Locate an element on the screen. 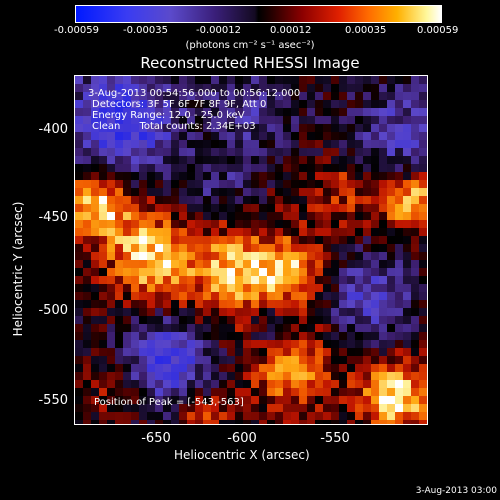 The width and height of the screenshot is (500, 500). colorbar-tick: 0.00035 is located at coordinates (366, 30).